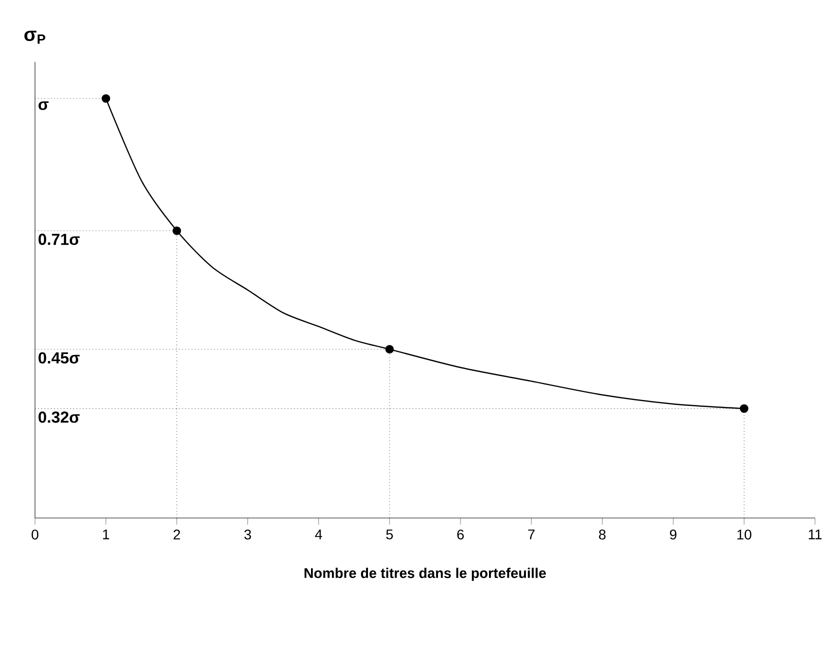 Image resolution: width=830 pixels, height=652 pixels. What do you see at coordinates (318, 535) in the screenshot?
I see `x-tick-label: 4` at bounding box center [318, 535].